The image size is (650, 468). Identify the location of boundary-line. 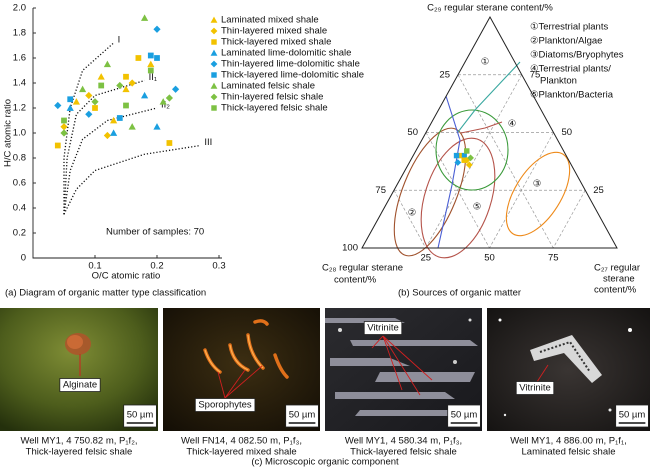
(481, 127).